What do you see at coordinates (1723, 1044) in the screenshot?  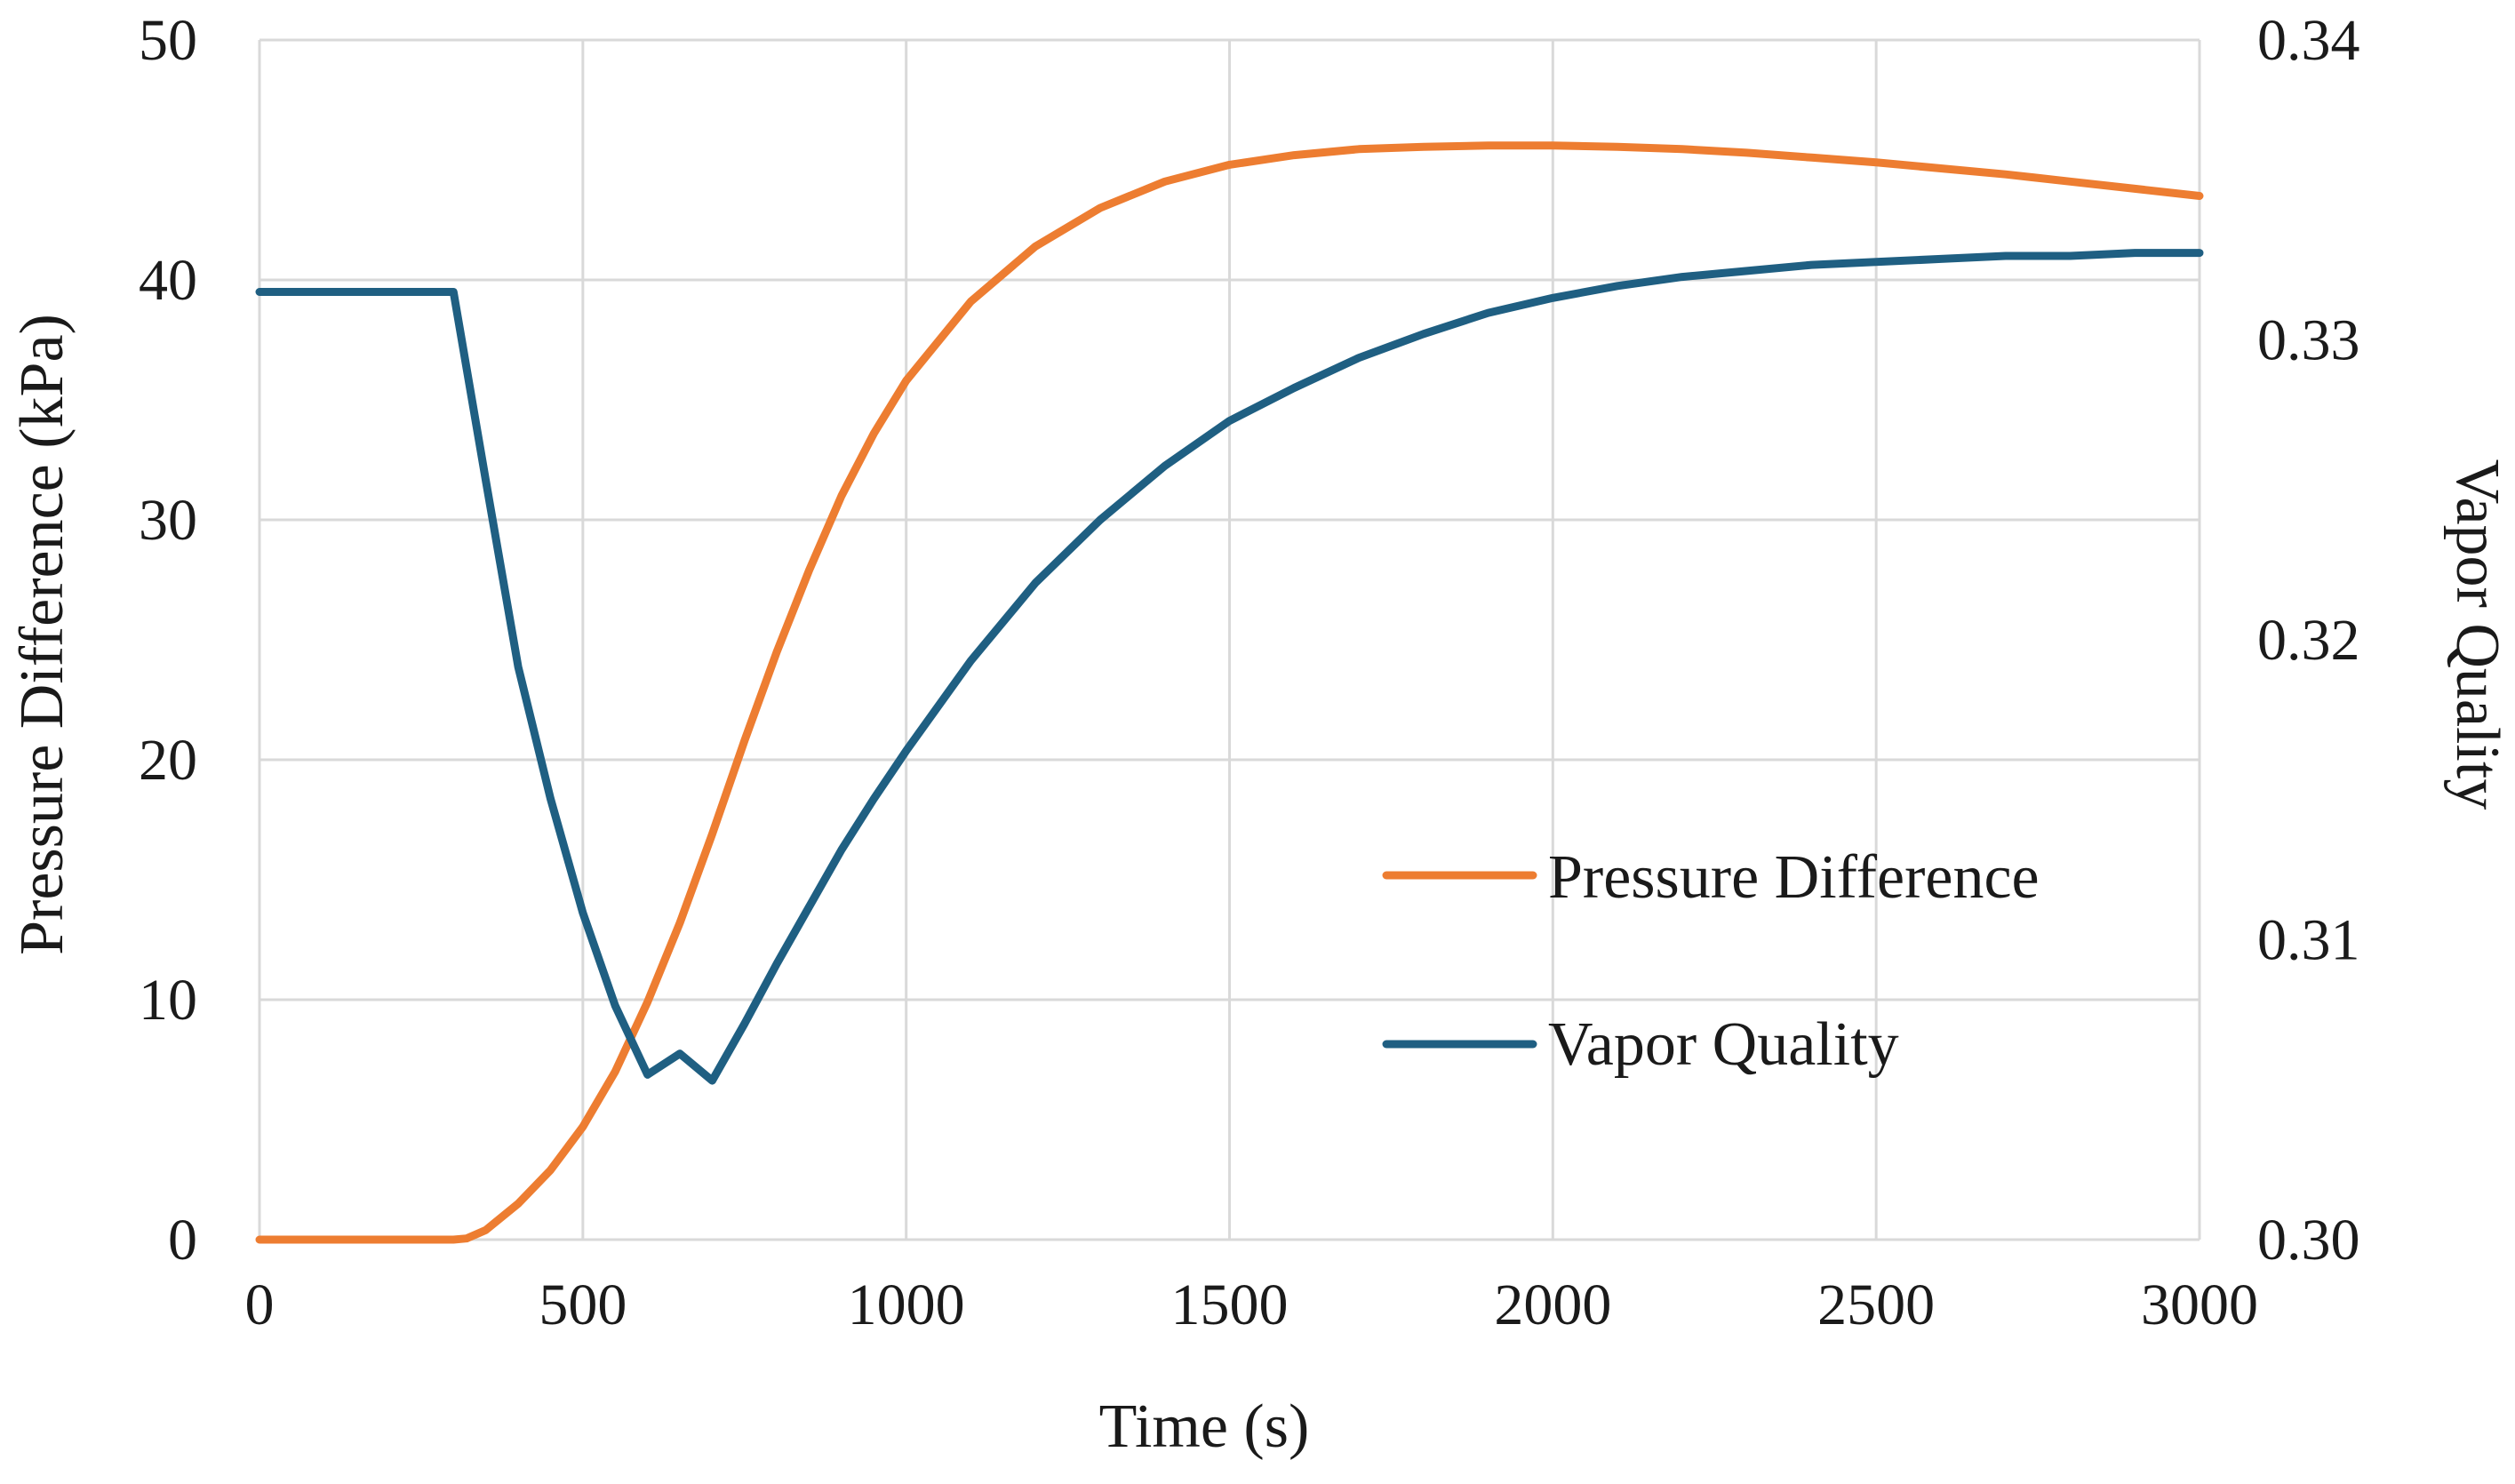 I see `legend-label-vapor-quality: Vapor Quality` at bounding box center [1723, 1044].